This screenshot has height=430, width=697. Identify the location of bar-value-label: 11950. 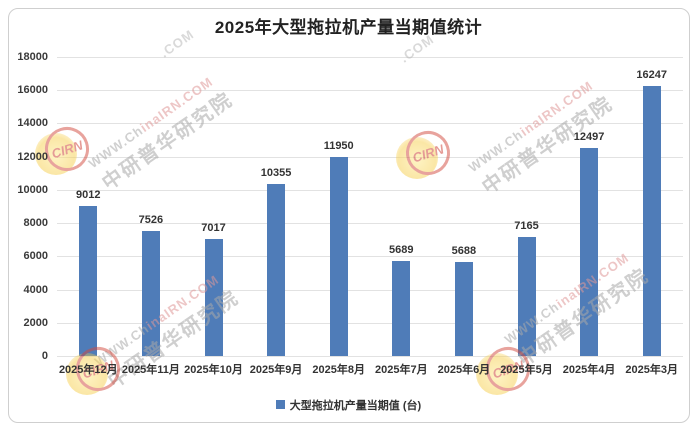
(338, 146).